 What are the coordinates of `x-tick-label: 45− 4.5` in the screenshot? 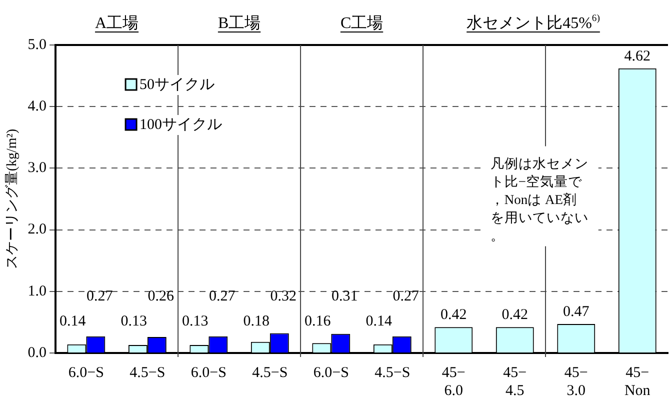 It's located at (515, 381).